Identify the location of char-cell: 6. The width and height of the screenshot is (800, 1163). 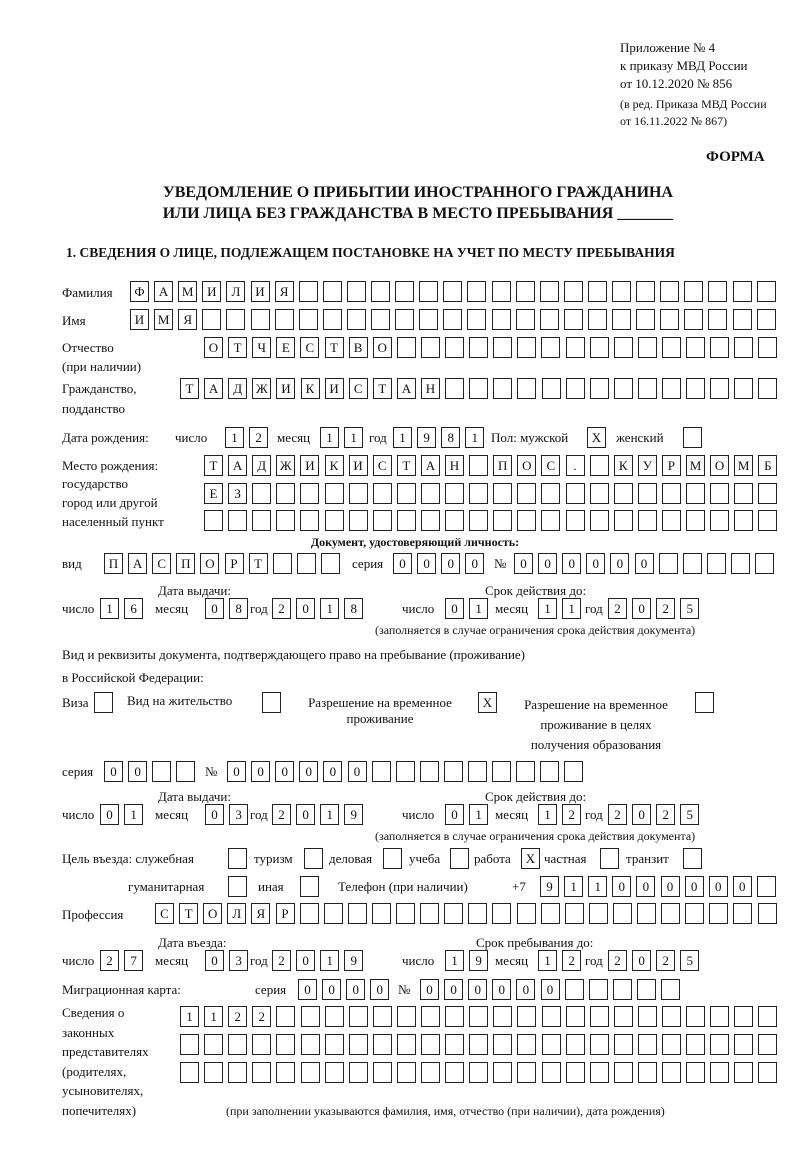
(134, 608).